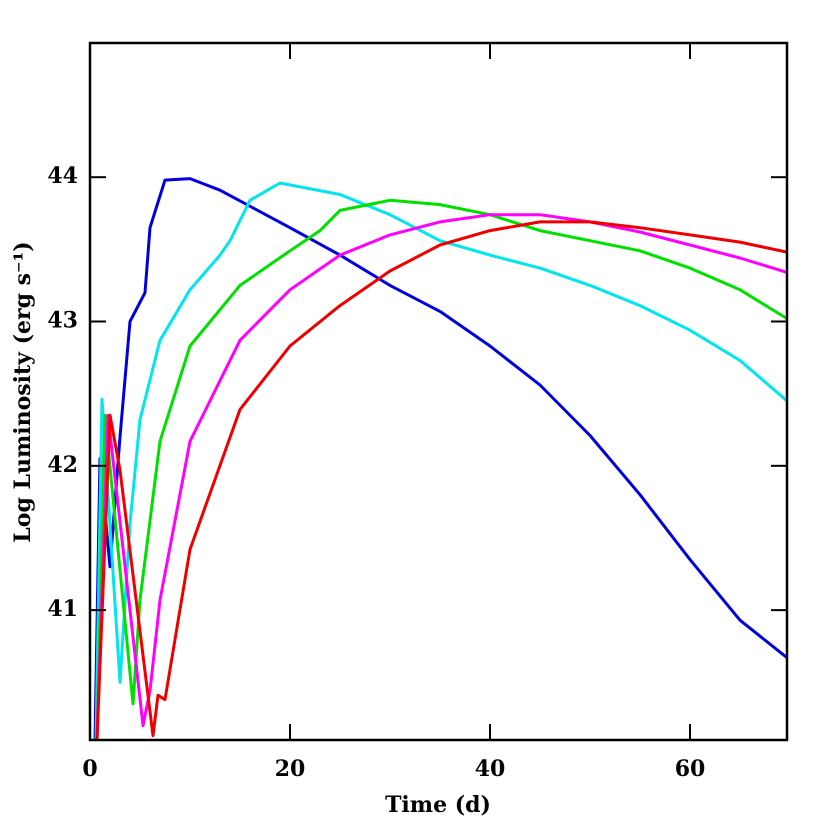 Image resolution: width=830 pixels, height=830 pixels. I want to click on y-axis-label: Log Luminosity (erg s⁻¹), so click(23, 391).